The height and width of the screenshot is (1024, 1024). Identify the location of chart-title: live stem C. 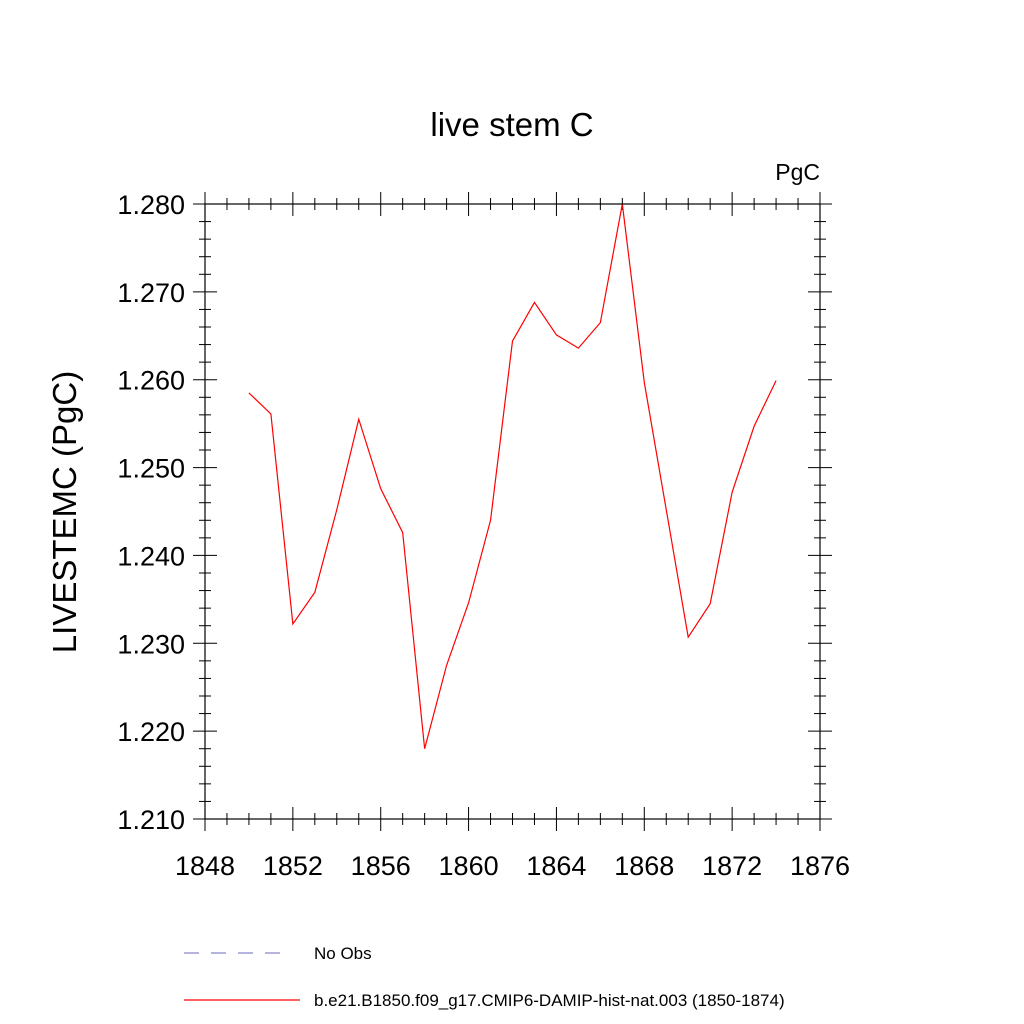
(511, 124).